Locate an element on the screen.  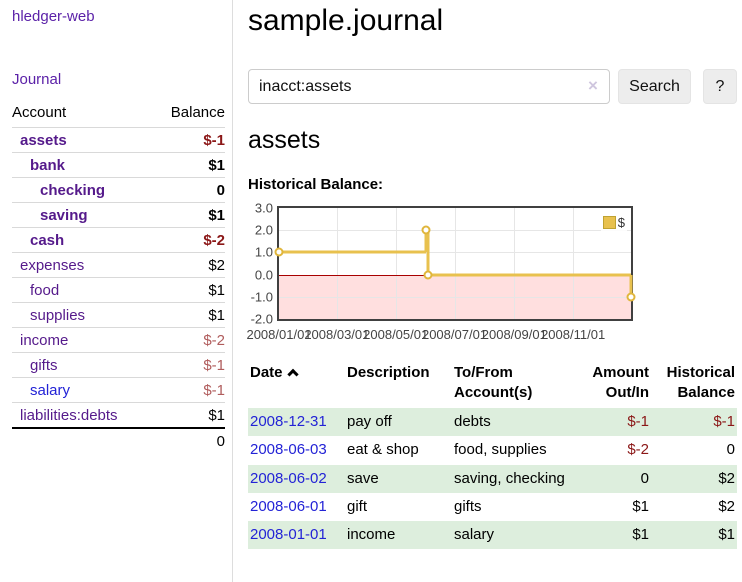
register-row: 2008-06-03 eat & shop food, supplies $-2 0 is located at coordinates (492, 450).